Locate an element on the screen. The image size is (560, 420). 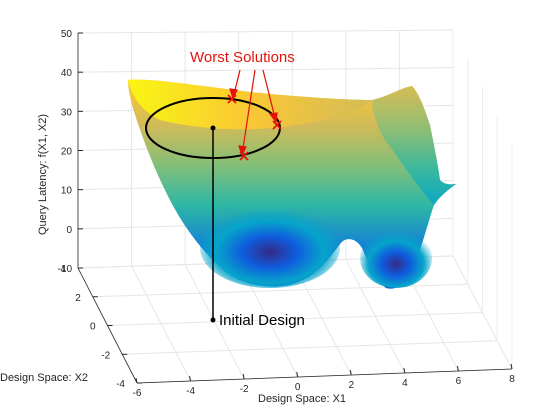
z-tick-label: 0 is located at coordinates (69, 230).